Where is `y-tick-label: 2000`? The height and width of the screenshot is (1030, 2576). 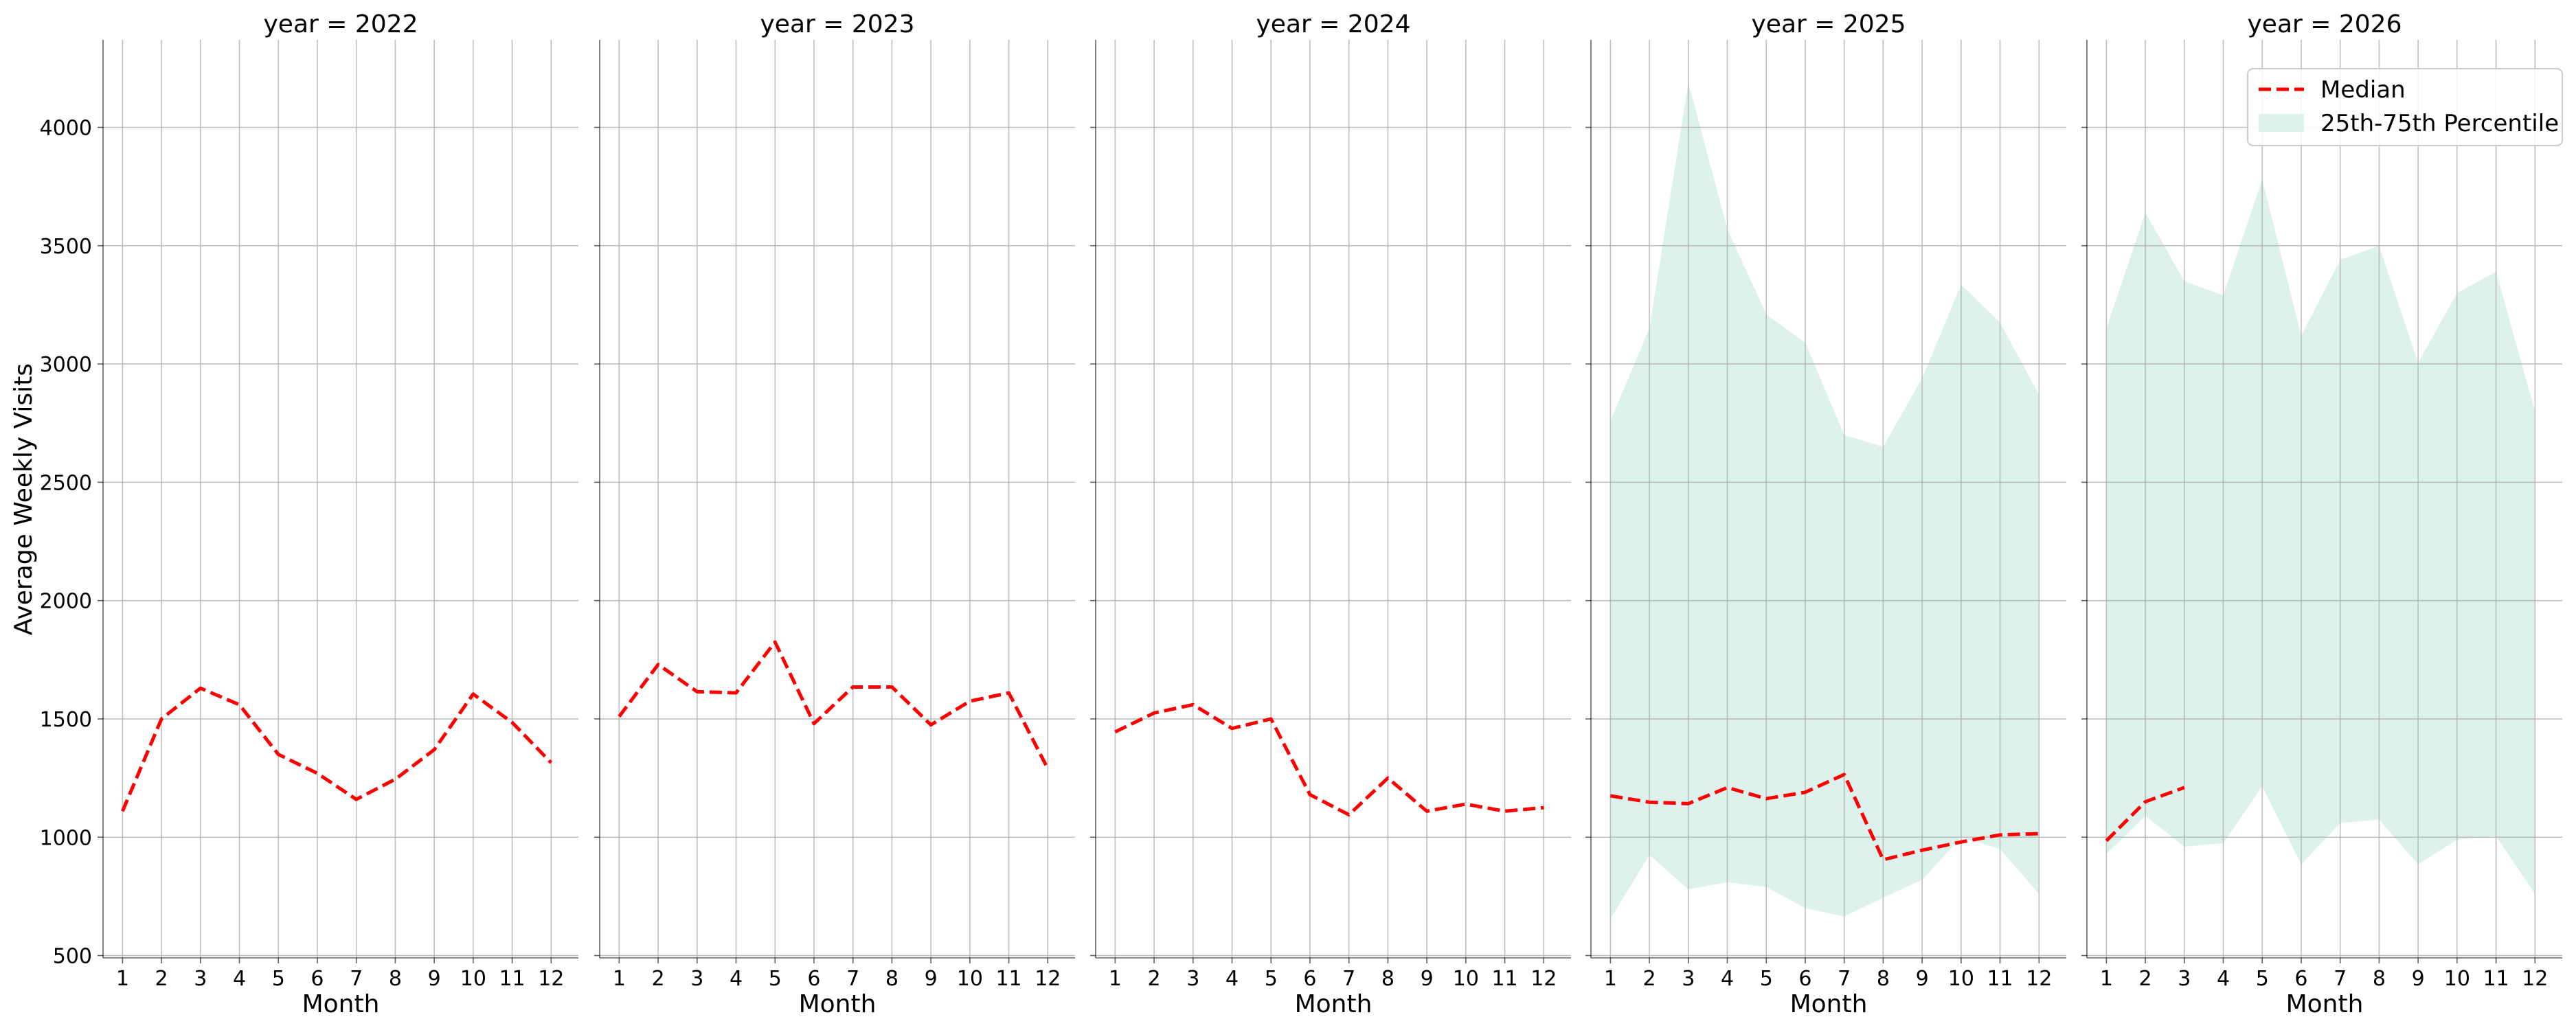 y-tick-label: 2000 is located at coordinates (66, 602).